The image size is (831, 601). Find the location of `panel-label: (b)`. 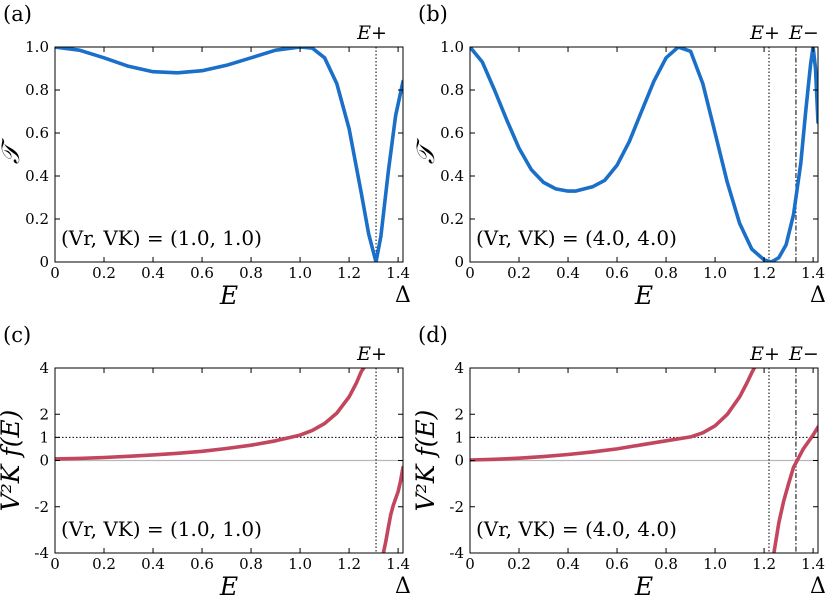

panel-label: (b) is located at coordinates (433, 14).